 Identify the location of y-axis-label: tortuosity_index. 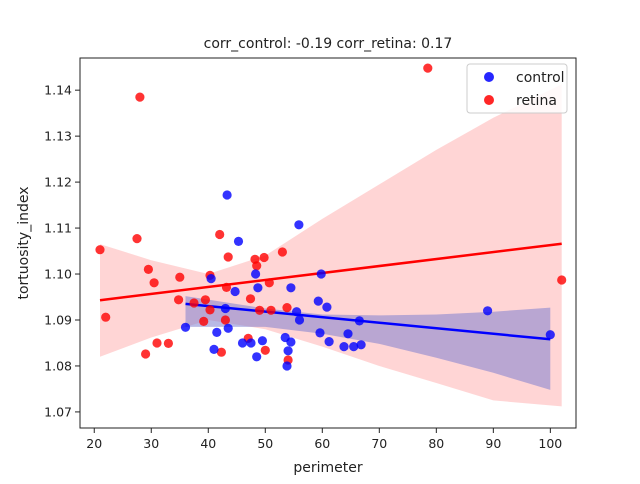
(24, 243).